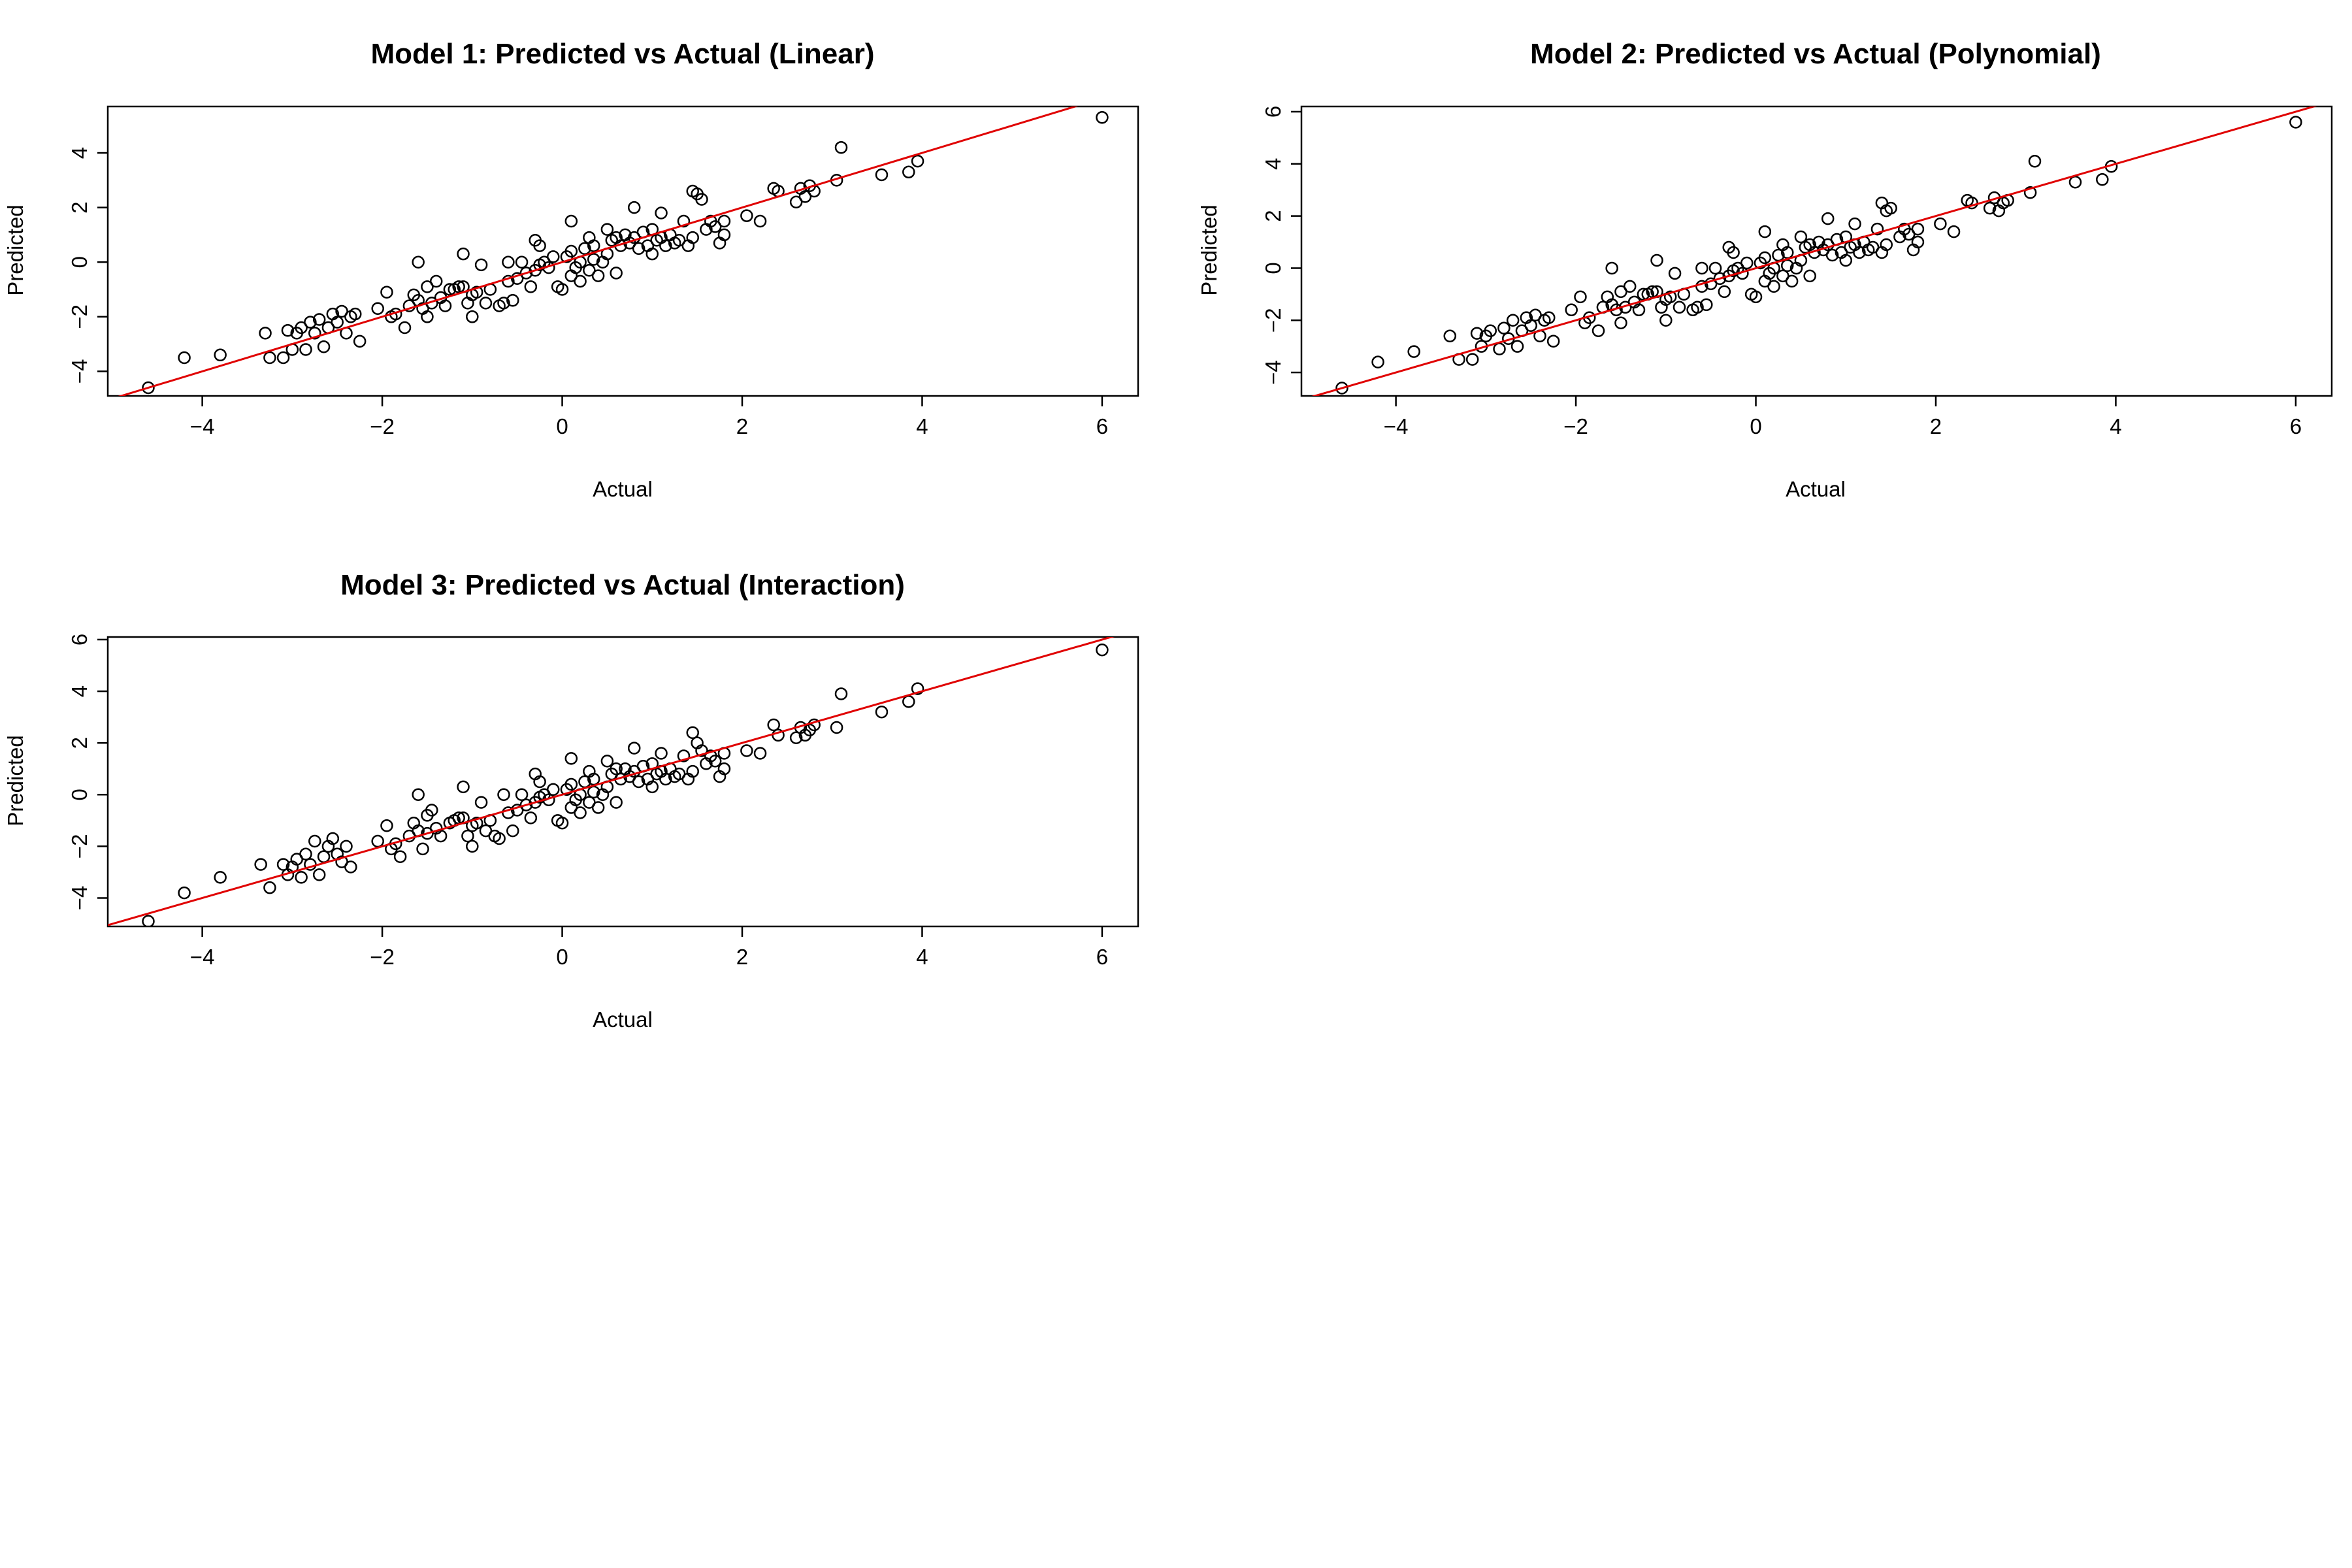 The height and width of the screenshot is (1568, 2352). I want to click on y-tick-label: −2, so click(79, 316).